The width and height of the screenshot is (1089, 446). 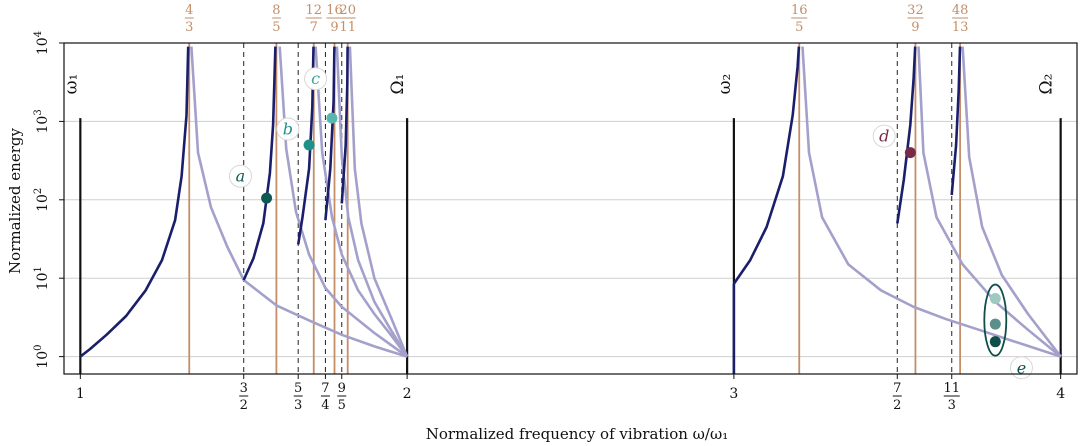 I want to click on bound-label: Ω₂, so click(x=1047, y=84).